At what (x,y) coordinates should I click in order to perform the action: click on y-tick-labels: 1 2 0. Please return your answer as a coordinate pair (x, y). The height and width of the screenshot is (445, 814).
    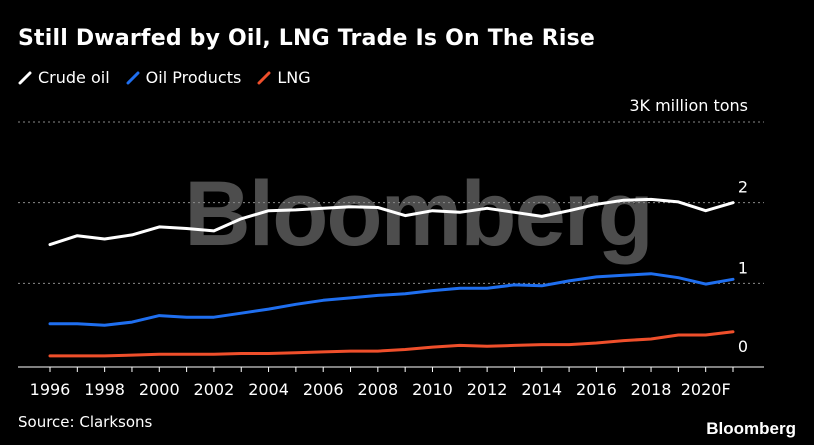
    Looking at the image, I should click on (743, 267).